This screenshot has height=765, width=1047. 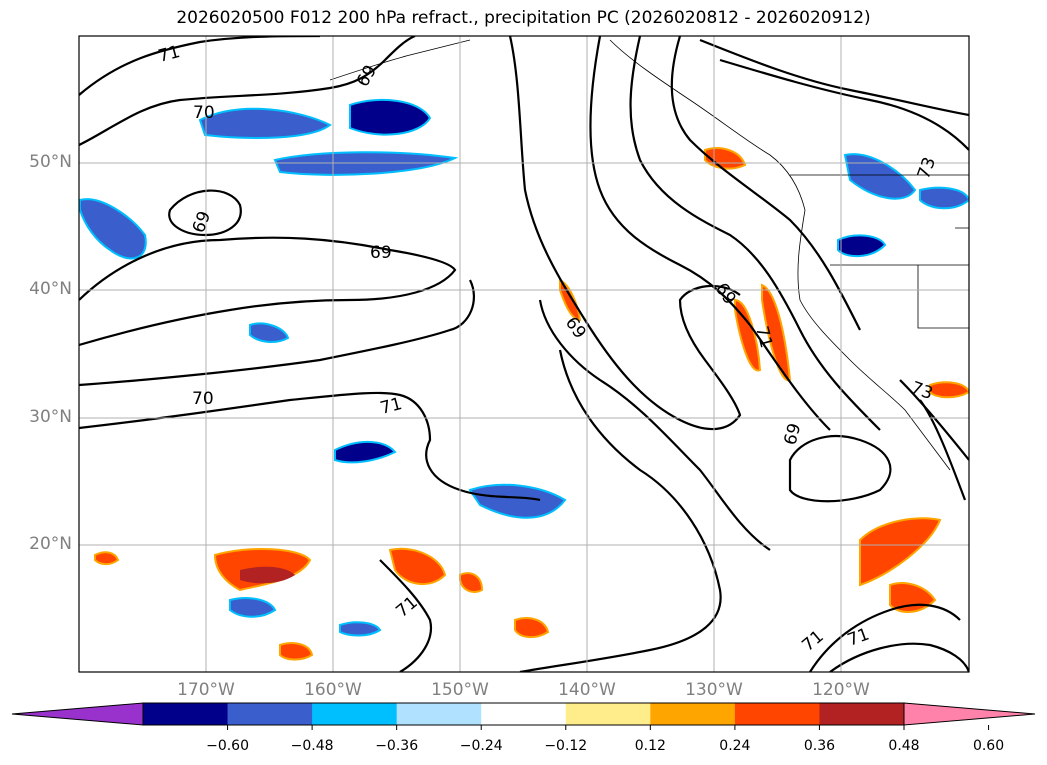 I want to click on colorbar-tick-label: 0.60, so click(x=988, y=746).